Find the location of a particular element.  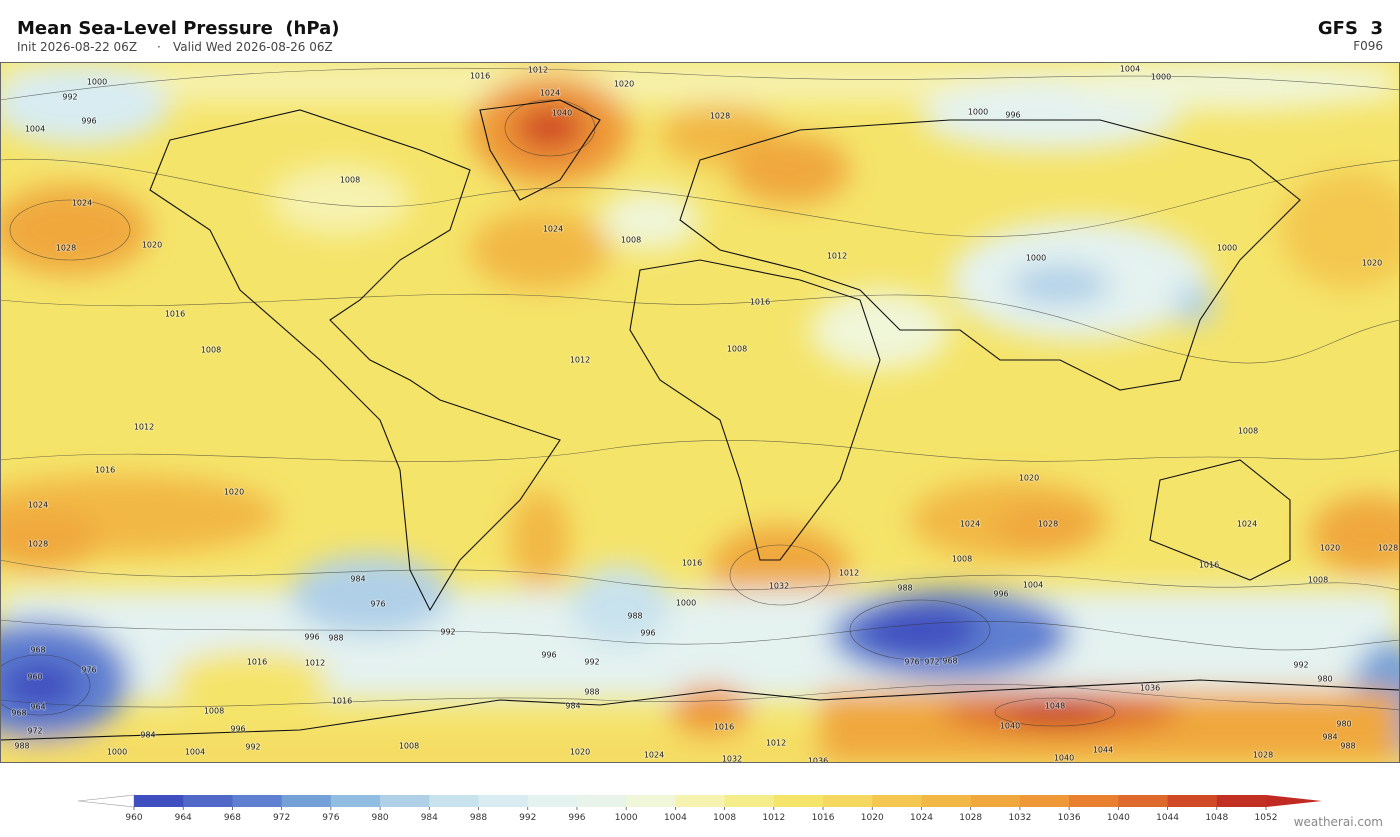

colorbar-tick-label: 1012 is located at coordinates (773, 818).